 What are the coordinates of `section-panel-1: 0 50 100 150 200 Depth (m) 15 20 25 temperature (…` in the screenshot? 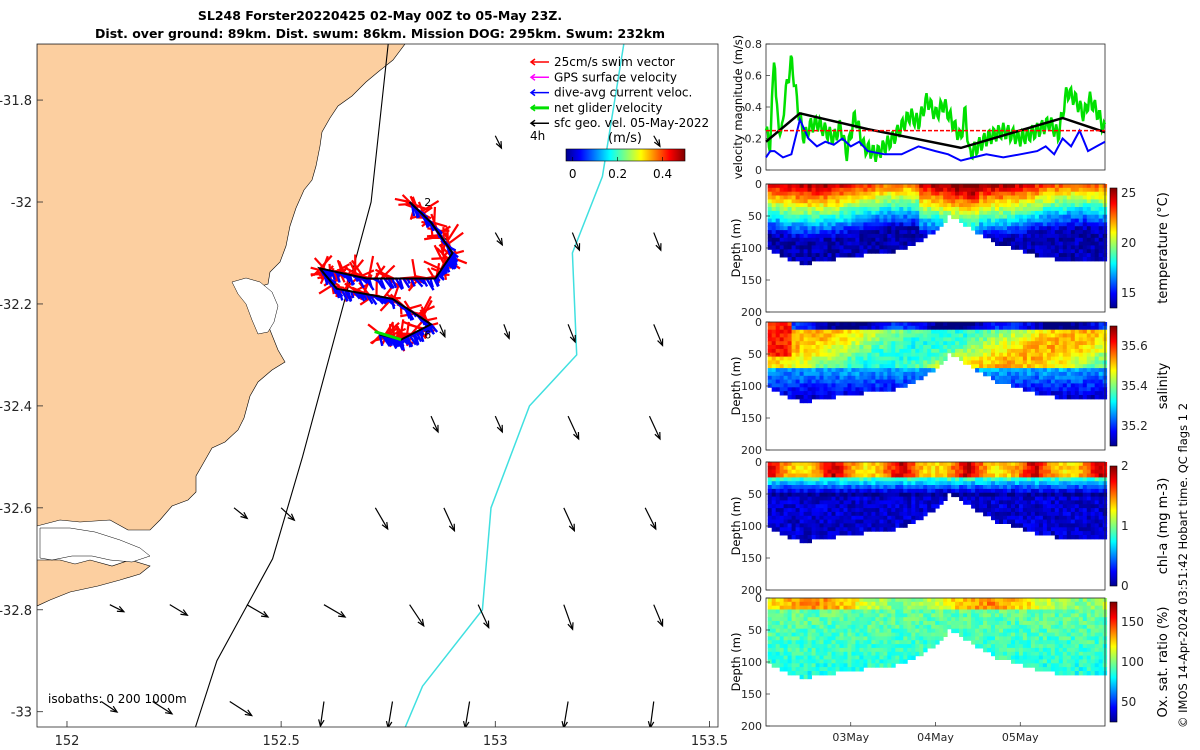 It's located at (950, 248).